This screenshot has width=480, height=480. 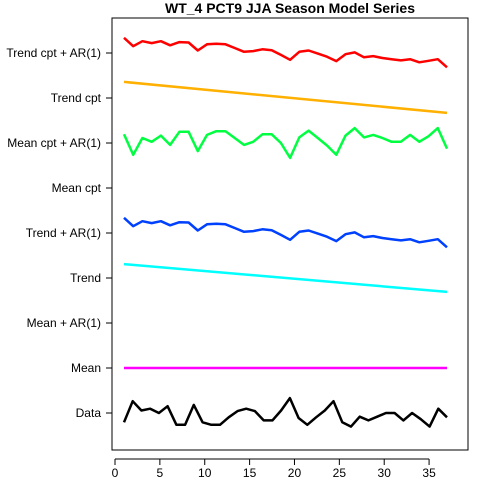 What do you see at coordinates (85, 278) in the screenshot?
I see `category-label: Trend` at bounding box center [85, 278].